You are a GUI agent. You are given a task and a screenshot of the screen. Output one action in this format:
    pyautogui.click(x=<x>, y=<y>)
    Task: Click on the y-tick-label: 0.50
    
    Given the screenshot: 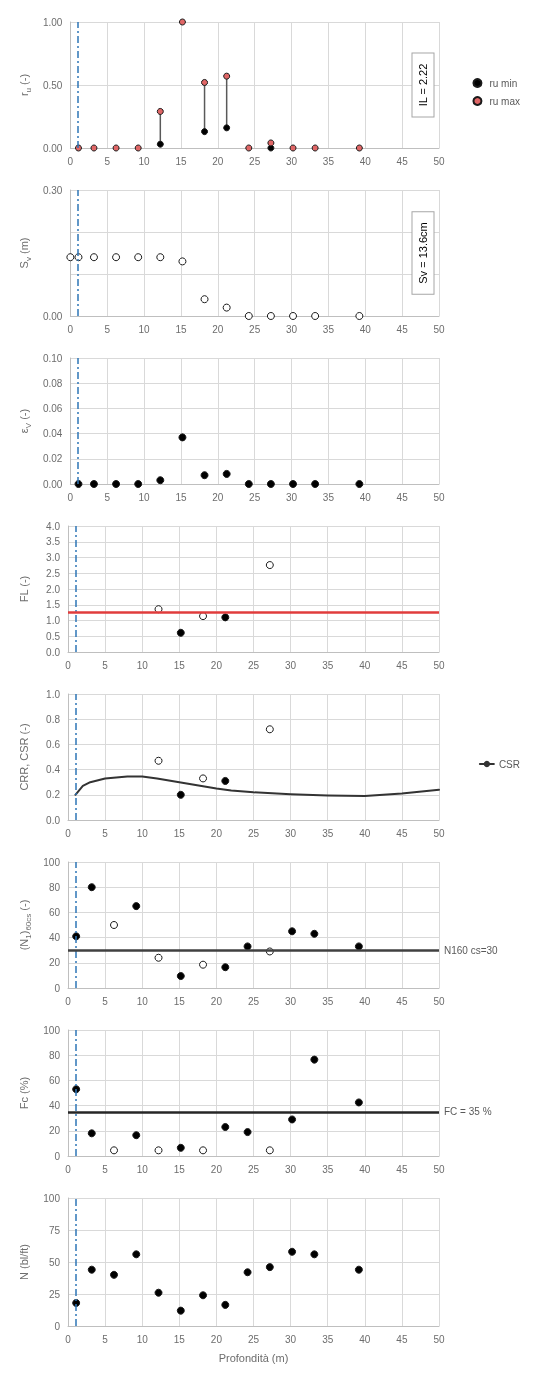 What is the action you would take?
    pyautogui.click(x=52, y=85)
    